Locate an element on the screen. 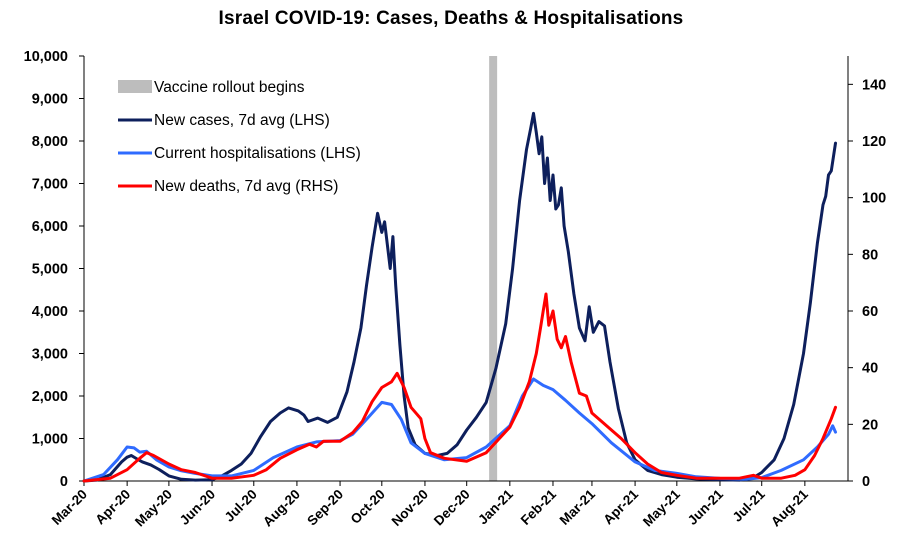  y-left-tick-label: 1,000 is located at coordinates (50, 440).